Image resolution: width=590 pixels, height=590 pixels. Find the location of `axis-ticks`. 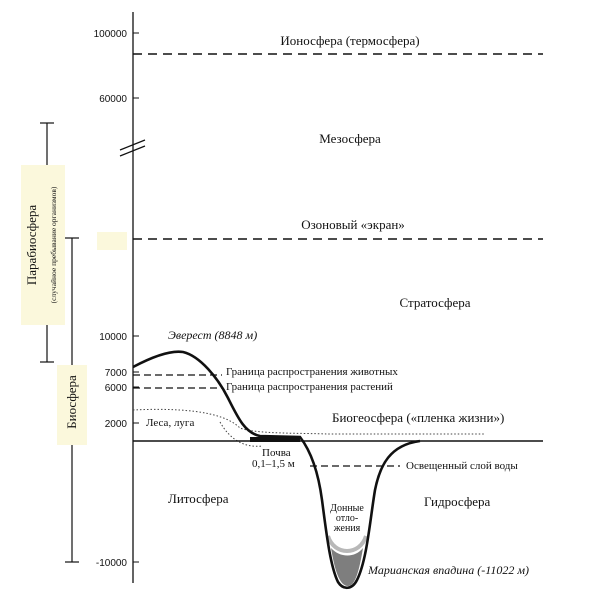

axis-ticks is located at coordinates (136, 297).